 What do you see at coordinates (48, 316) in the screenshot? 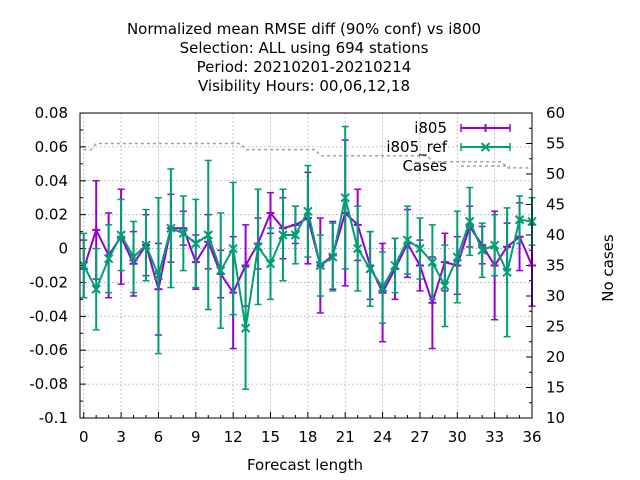
I see `y-tick-label-3: -0.04` at bounding box center [48, 316].